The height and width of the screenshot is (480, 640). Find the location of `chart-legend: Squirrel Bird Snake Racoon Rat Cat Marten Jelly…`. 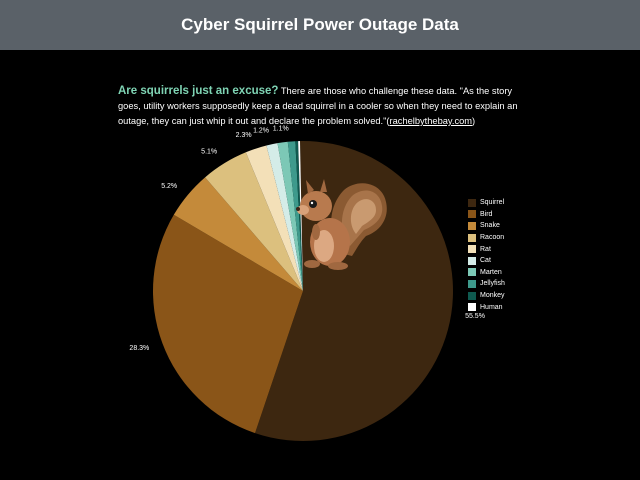

chart-legend: Squirrel Bird Snake Racoon Rat Cat Marten Jelly… is located at coordinates (486, 255).